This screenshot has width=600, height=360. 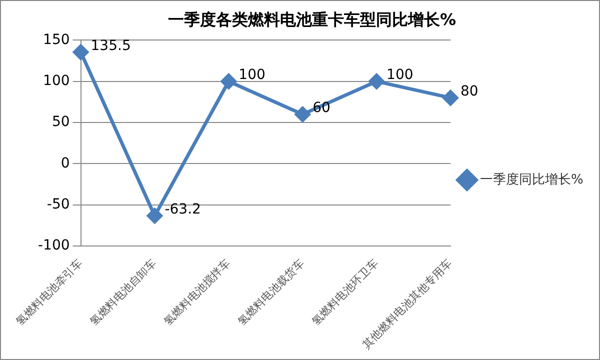 I want to click on x-tick-label: 氢燃料电池搅拌车, so click(x=197, y=292).